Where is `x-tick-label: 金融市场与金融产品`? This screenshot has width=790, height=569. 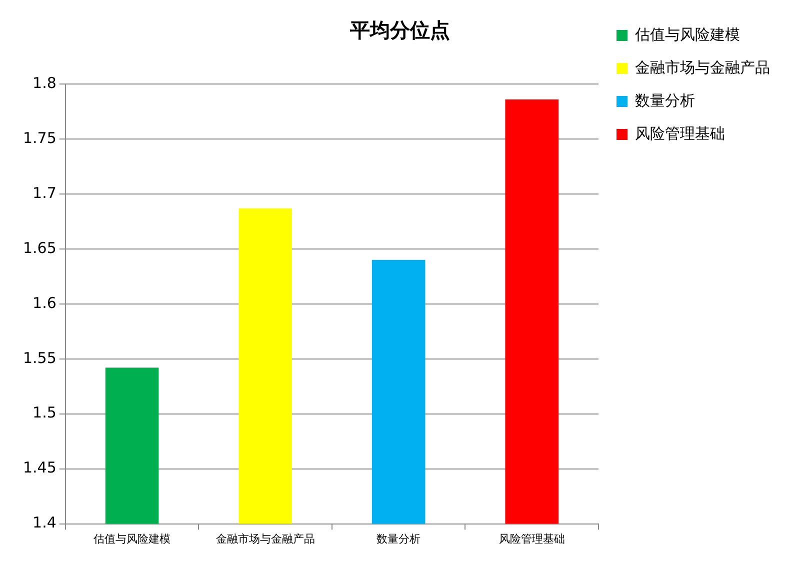
x-tick-label: 金融市场与金融产品 is located at coordinates (265, 539).